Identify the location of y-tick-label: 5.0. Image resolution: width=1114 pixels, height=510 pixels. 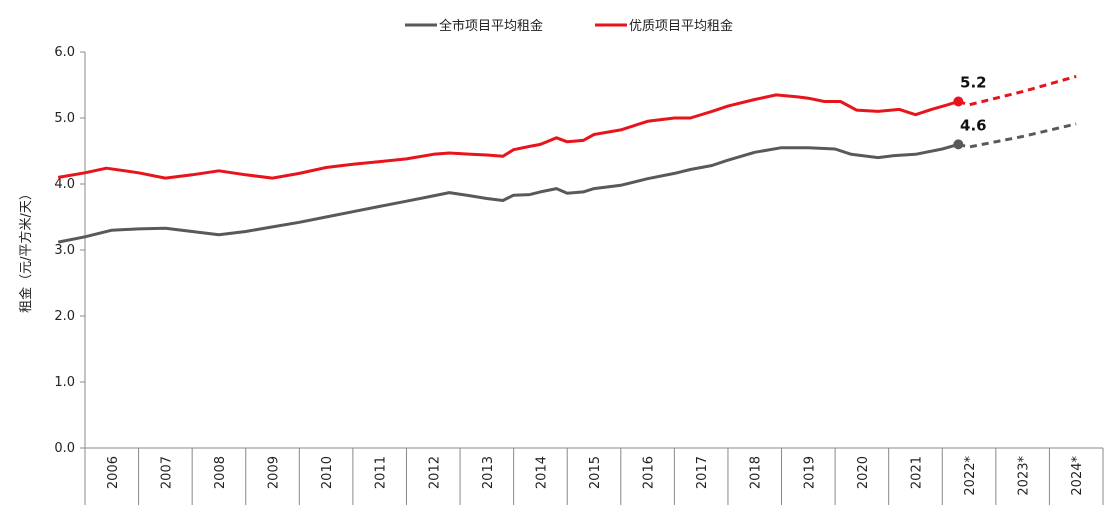
(64, 118).